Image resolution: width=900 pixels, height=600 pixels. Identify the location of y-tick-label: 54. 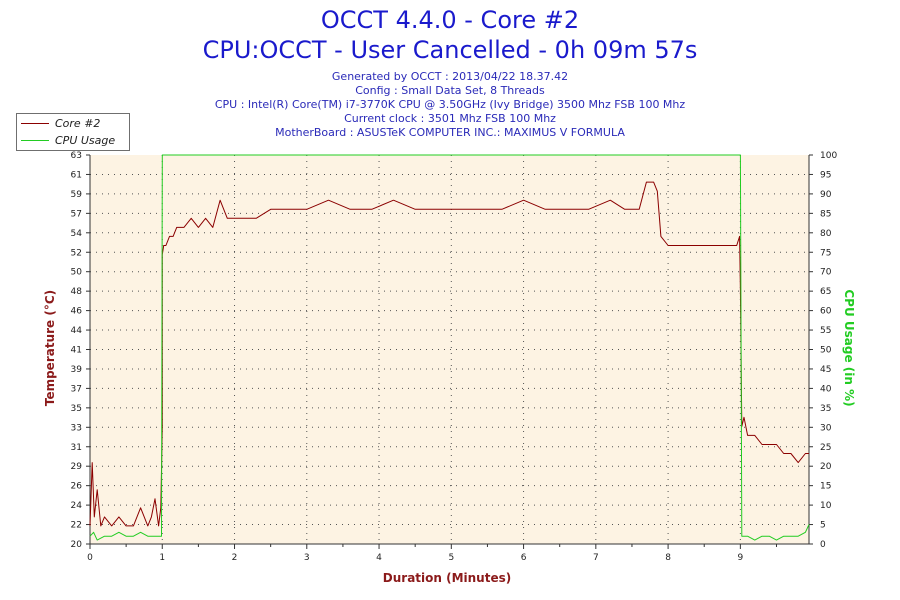
(77, 234).